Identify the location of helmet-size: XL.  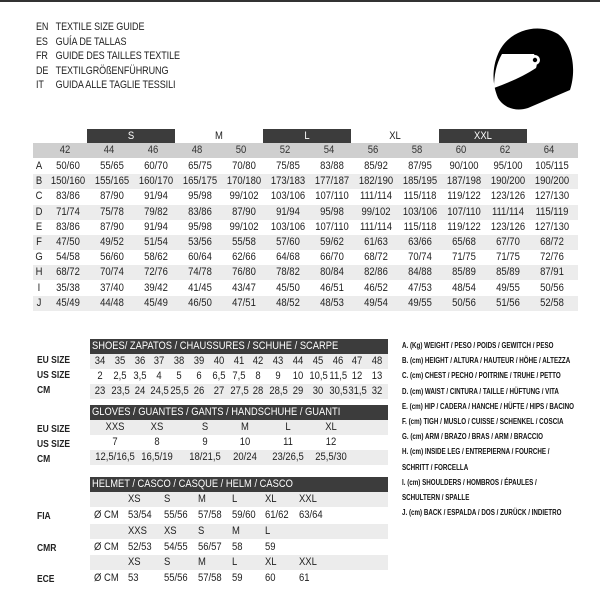
(271, 562).